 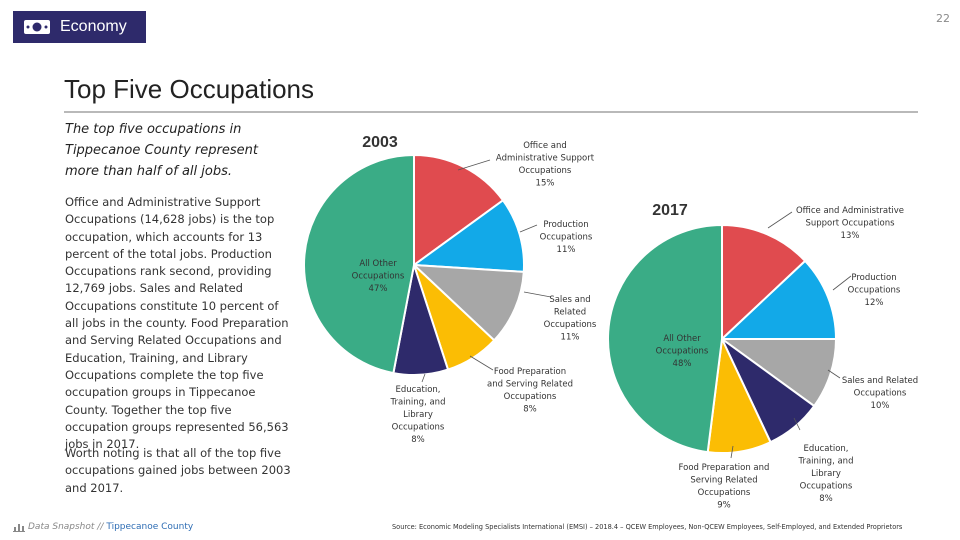 What do you see at coordinates (682, 351) in the screenshot?
I see `slice-label: All Other Occupations 48%` at bounding box center [682, 351].